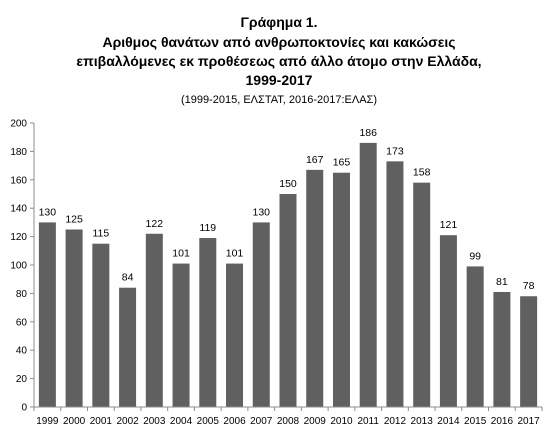  What do you see at coordinates (422, 294) in the screenshot?
I see `bar-2013` at bounding box center [422, 294].